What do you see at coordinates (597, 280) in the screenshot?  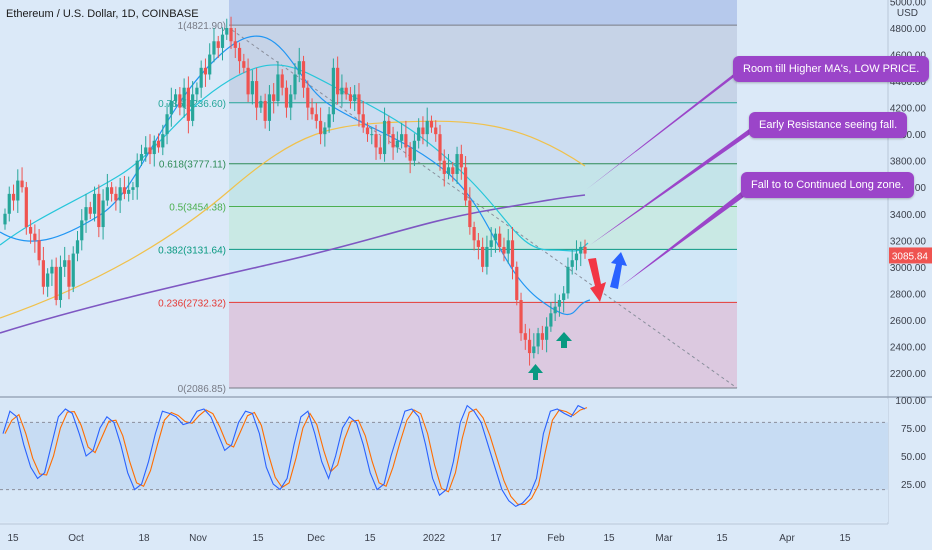 I see `red-down-arrow` at bounding box center [597, 280].